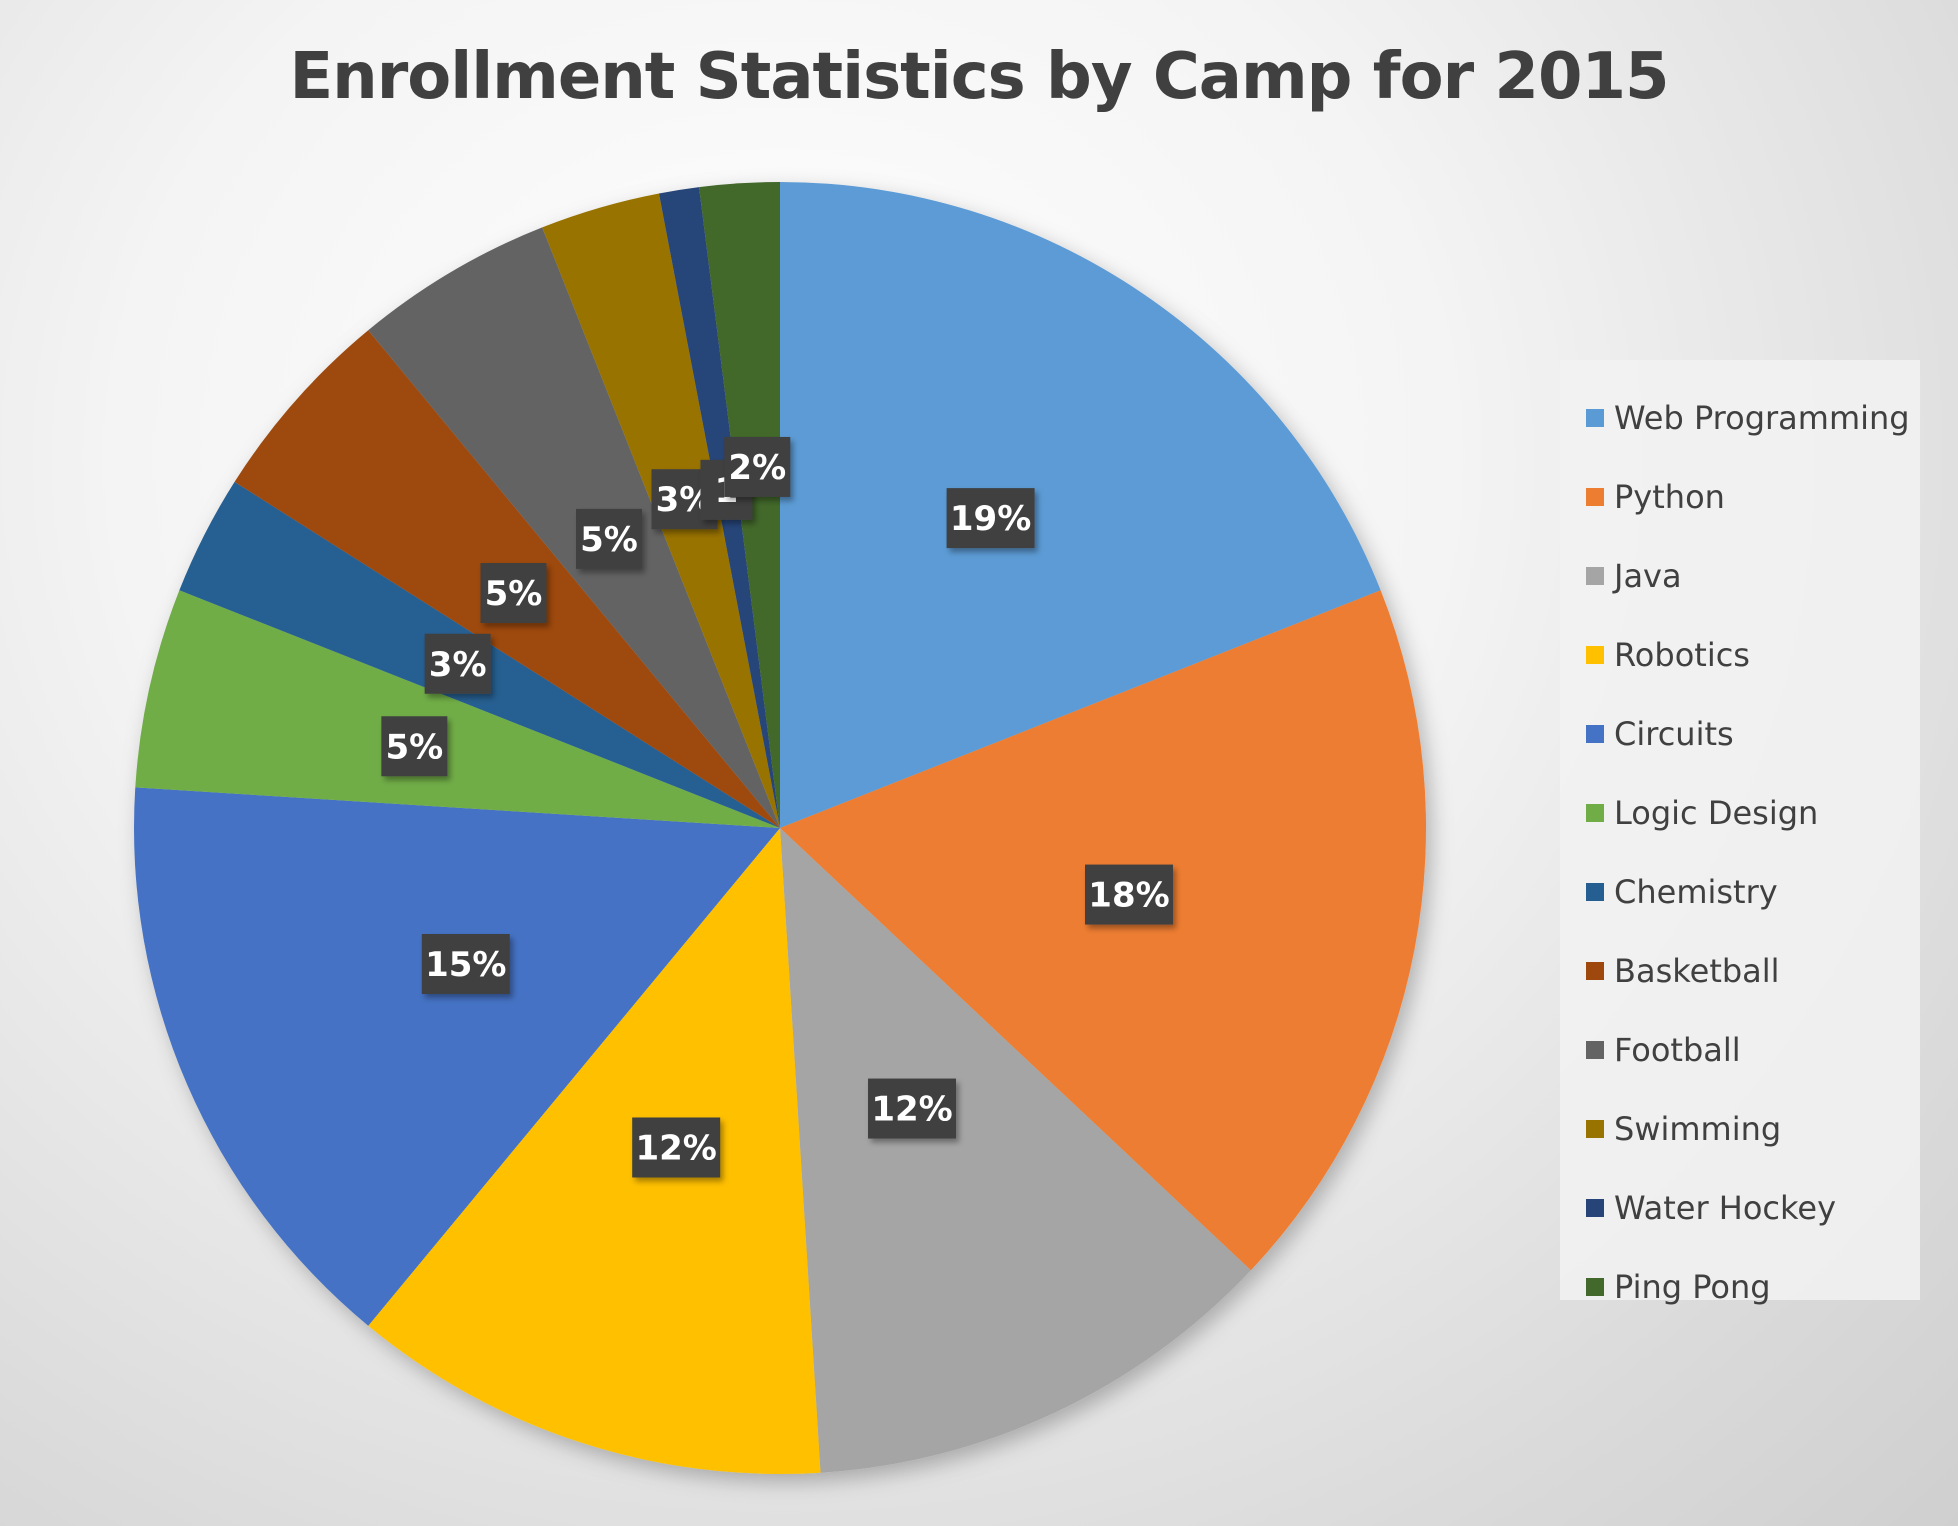 The height and width of the screenshot is (1526, 1958). I want to click on legend-item-swimming: Swimming, so click(1740, 1128).